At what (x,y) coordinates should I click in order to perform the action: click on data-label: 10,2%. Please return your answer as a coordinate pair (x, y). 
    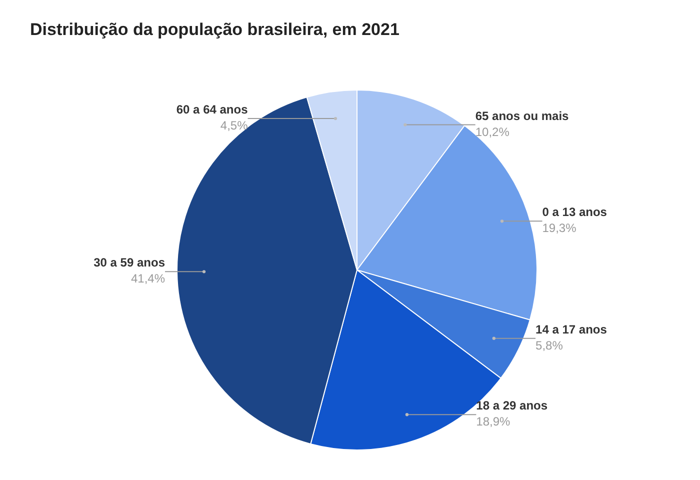
    Looking at the image, I should click on (492, 131).